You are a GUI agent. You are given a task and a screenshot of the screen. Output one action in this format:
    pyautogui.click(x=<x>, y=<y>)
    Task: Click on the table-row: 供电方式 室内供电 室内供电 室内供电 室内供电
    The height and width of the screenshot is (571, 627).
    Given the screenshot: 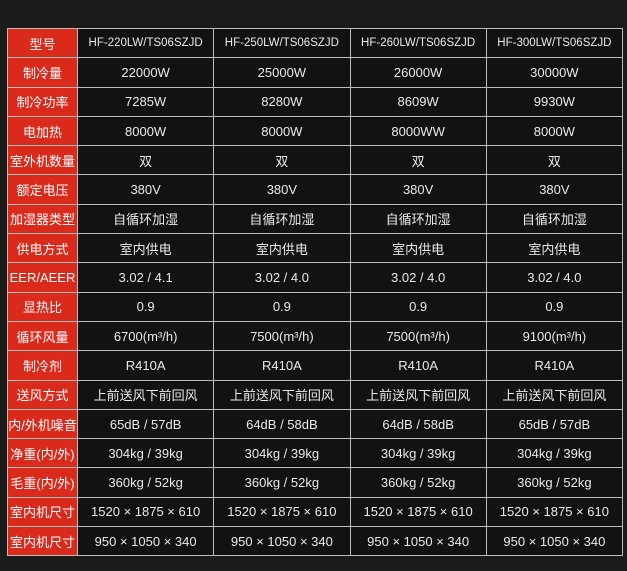 What is the action you would take?
    pyautogui.click(x=315, y=248)
    